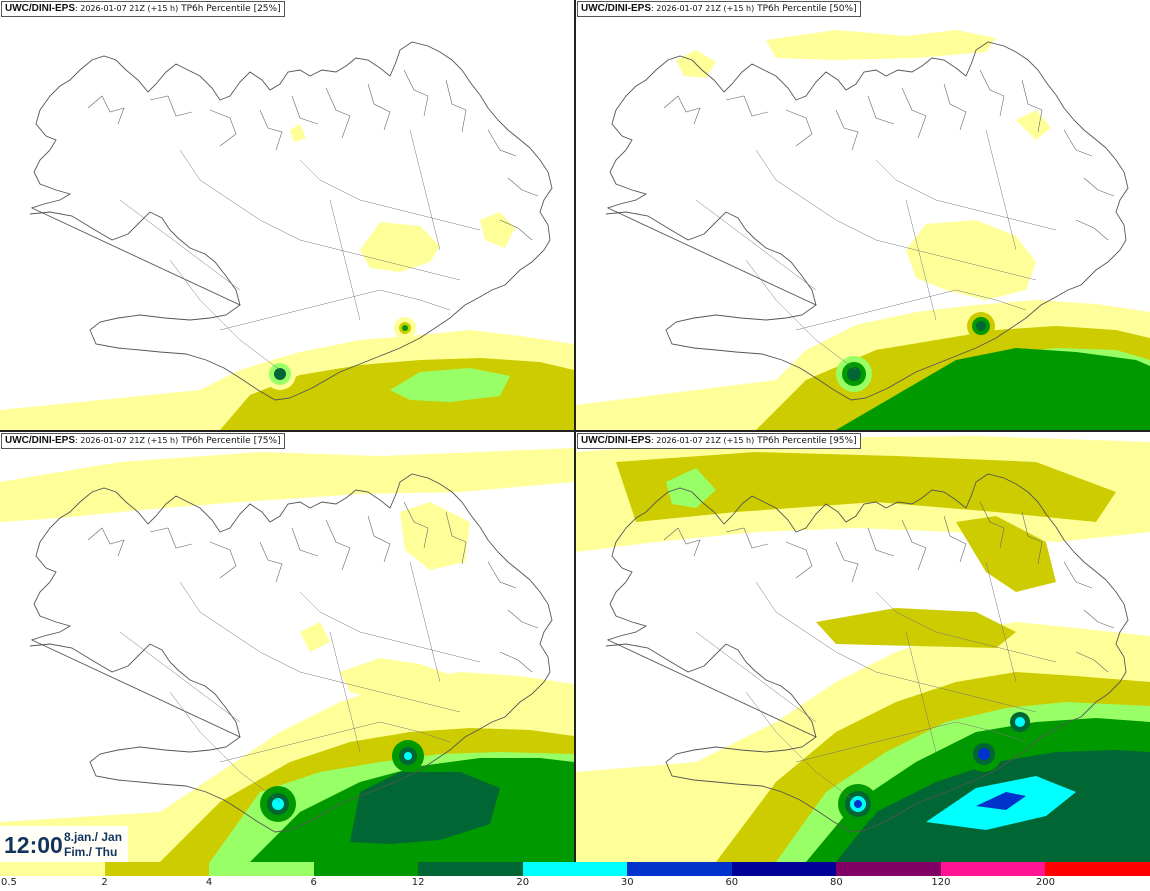  Describe the element at coordinates (91, 852) in the screenshot. I see `valid-date-line2: Fim./ Thu` at that location.